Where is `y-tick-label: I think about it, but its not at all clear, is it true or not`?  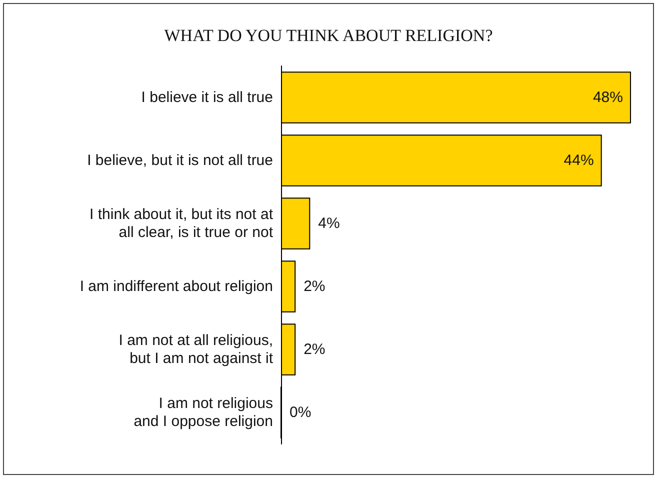
y-tick-label: I think about it, but its not at all clear, is it true or not is located at coordinates (182, 223).